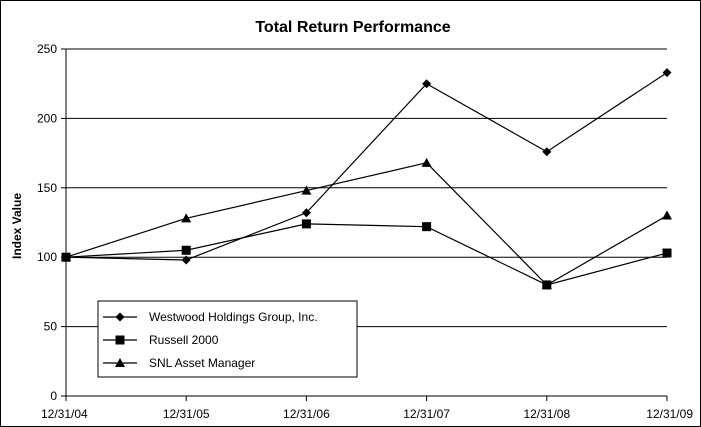 The image size is (701, 427). What do you see at coordinates (47, 118) in the screenshot?
I see `y-tick-label: 200` at bounding box center [47, 118].